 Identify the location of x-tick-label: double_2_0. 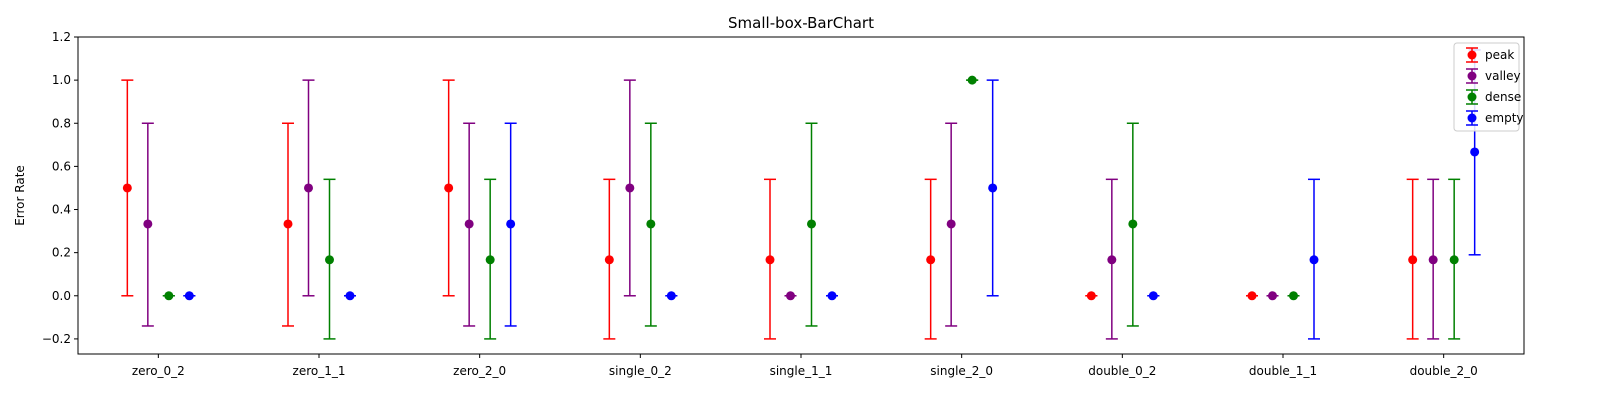
(1444, 371).